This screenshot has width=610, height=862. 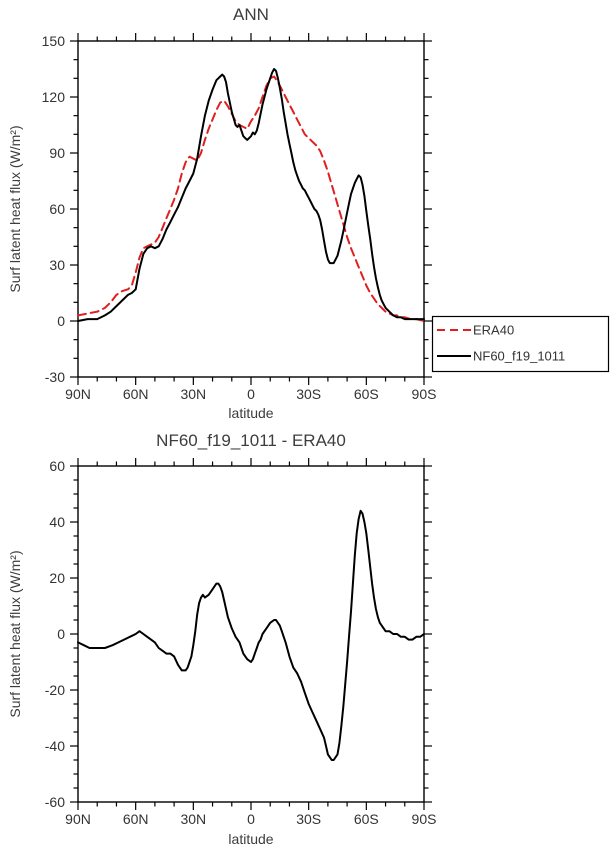 I want to click on y-tick-label: -20, so click(x=55, y=690).